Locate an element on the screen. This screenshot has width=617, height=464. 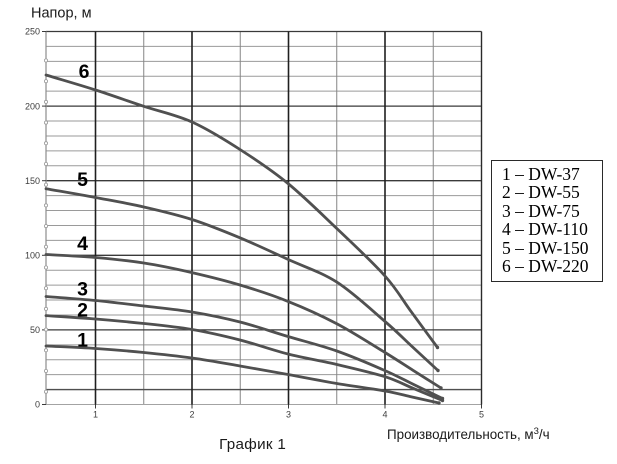
svg-text: 100 is located at coordinates (32, 256).